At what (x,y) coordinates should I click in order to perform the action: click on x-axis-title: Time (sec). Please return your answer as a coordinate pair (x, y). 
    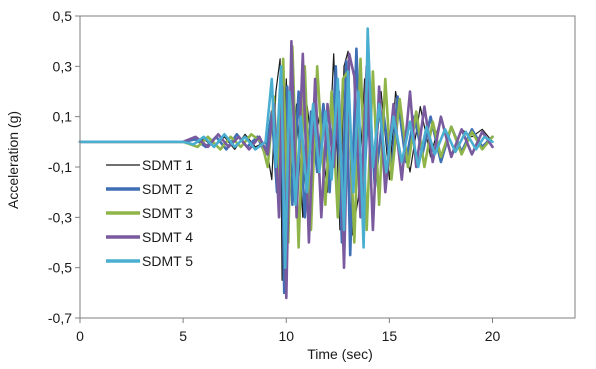
    Looking at the image, I should click on (340, 354).